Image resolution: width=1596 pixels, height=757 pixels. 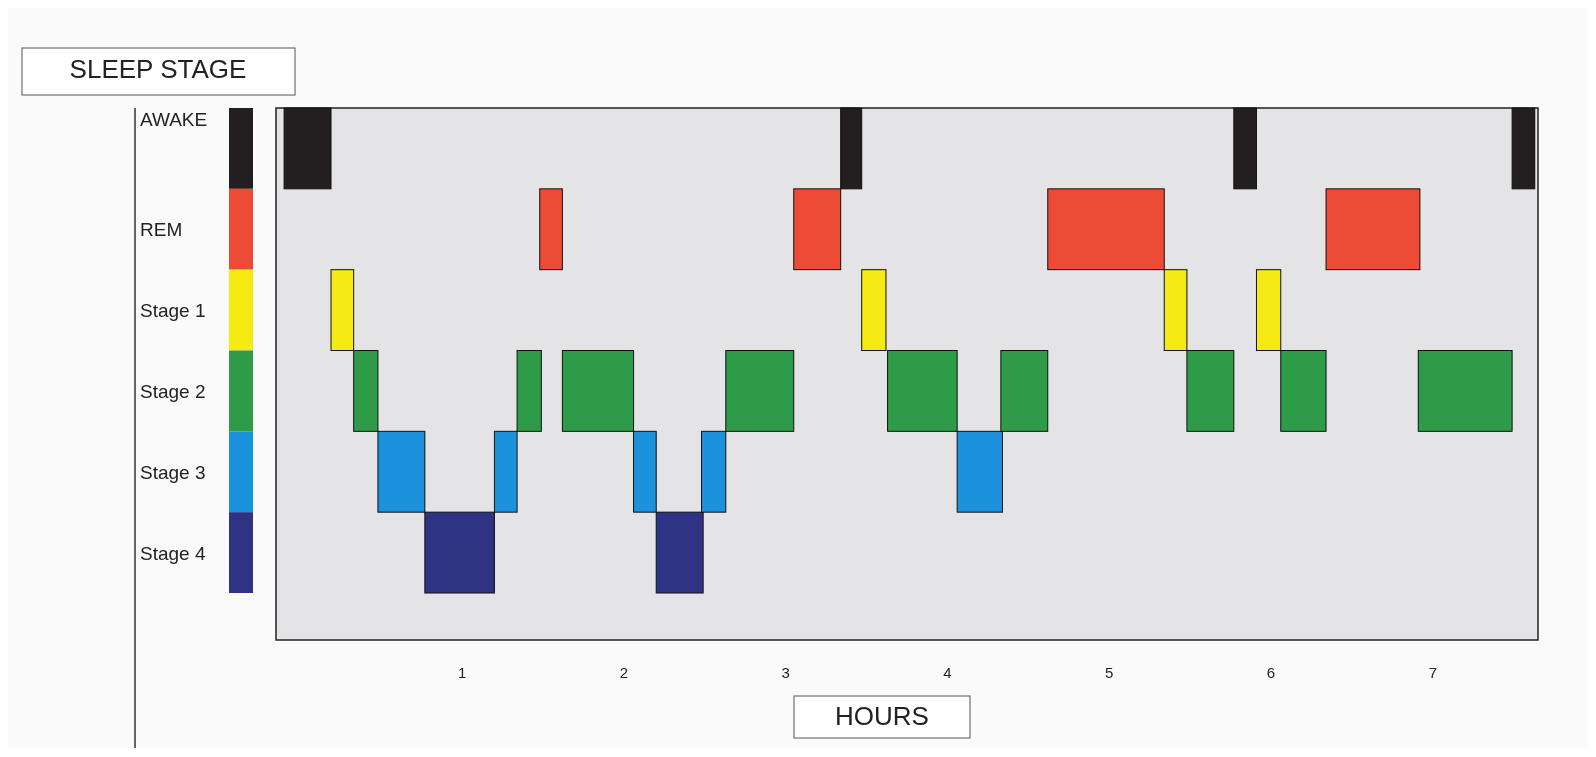 What do you see at coordinates (462, 672) in the screenshot?
I see `x-tick-label: 1` at bounding box center [462, 672].